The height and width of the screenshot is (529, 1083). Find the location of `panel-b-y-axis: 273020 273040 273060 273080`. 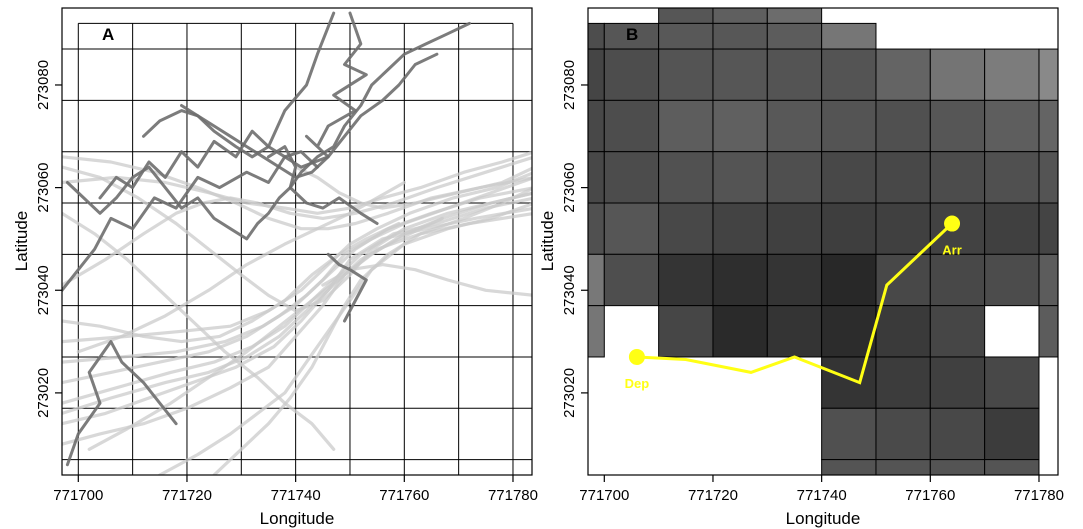

panel-b-y-axis: 273020 273040 273060 273080 is located at coordinates (574, 239).